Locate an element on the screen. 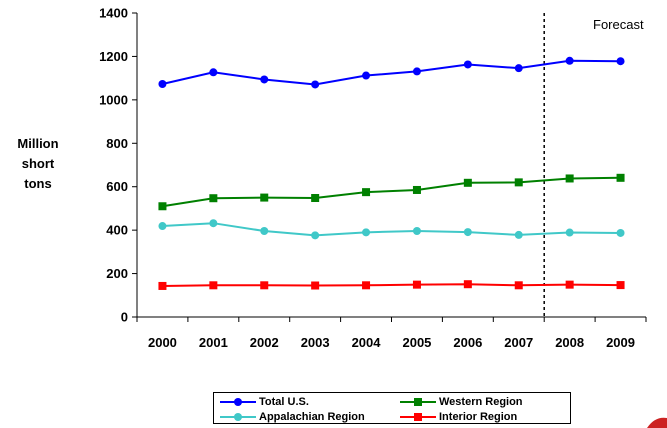  x-axis-ticks: 2000 2001 2002 2003 2004 2005 2006 2007 2008 2009 is located at coordinates (391, 333).